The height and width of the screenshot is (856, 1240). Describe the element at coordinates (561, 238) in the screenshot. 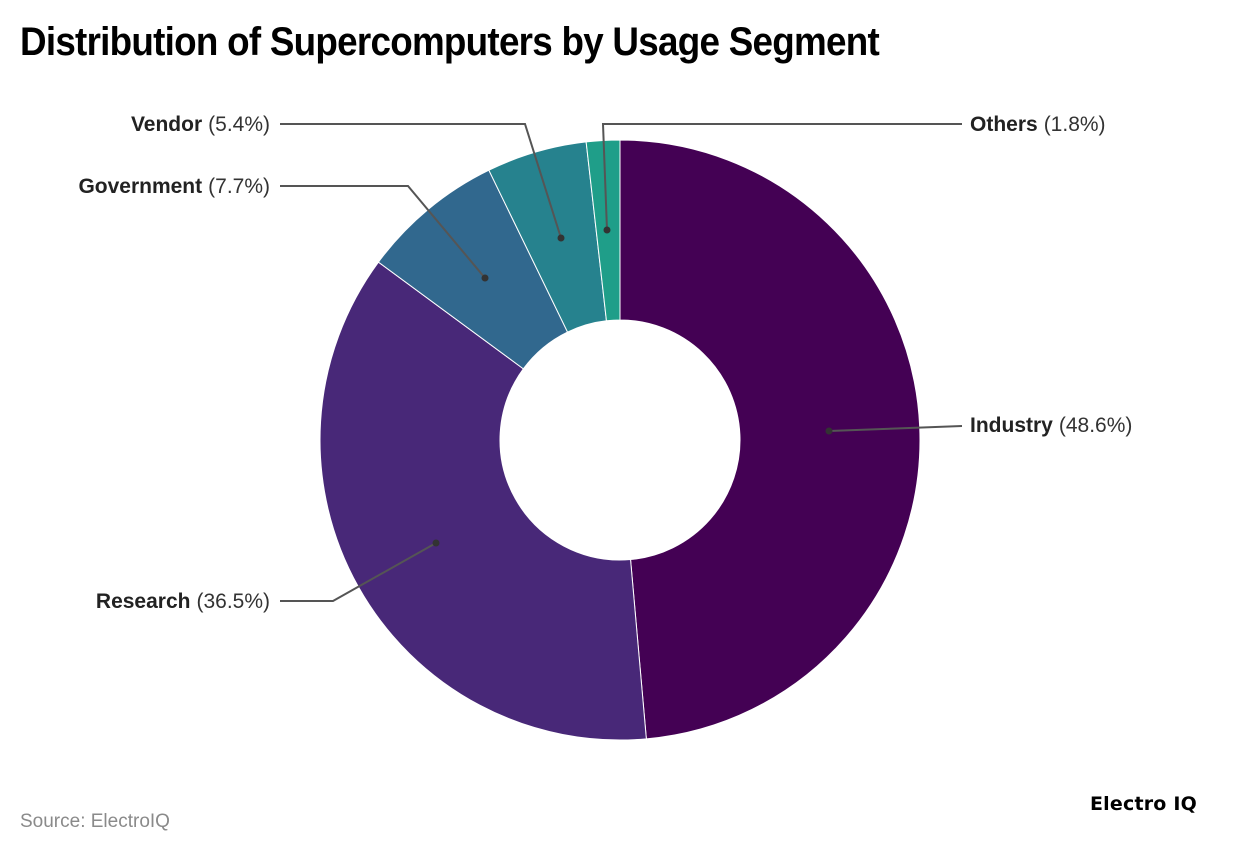

I see `leader-dot-vendor` at that location.